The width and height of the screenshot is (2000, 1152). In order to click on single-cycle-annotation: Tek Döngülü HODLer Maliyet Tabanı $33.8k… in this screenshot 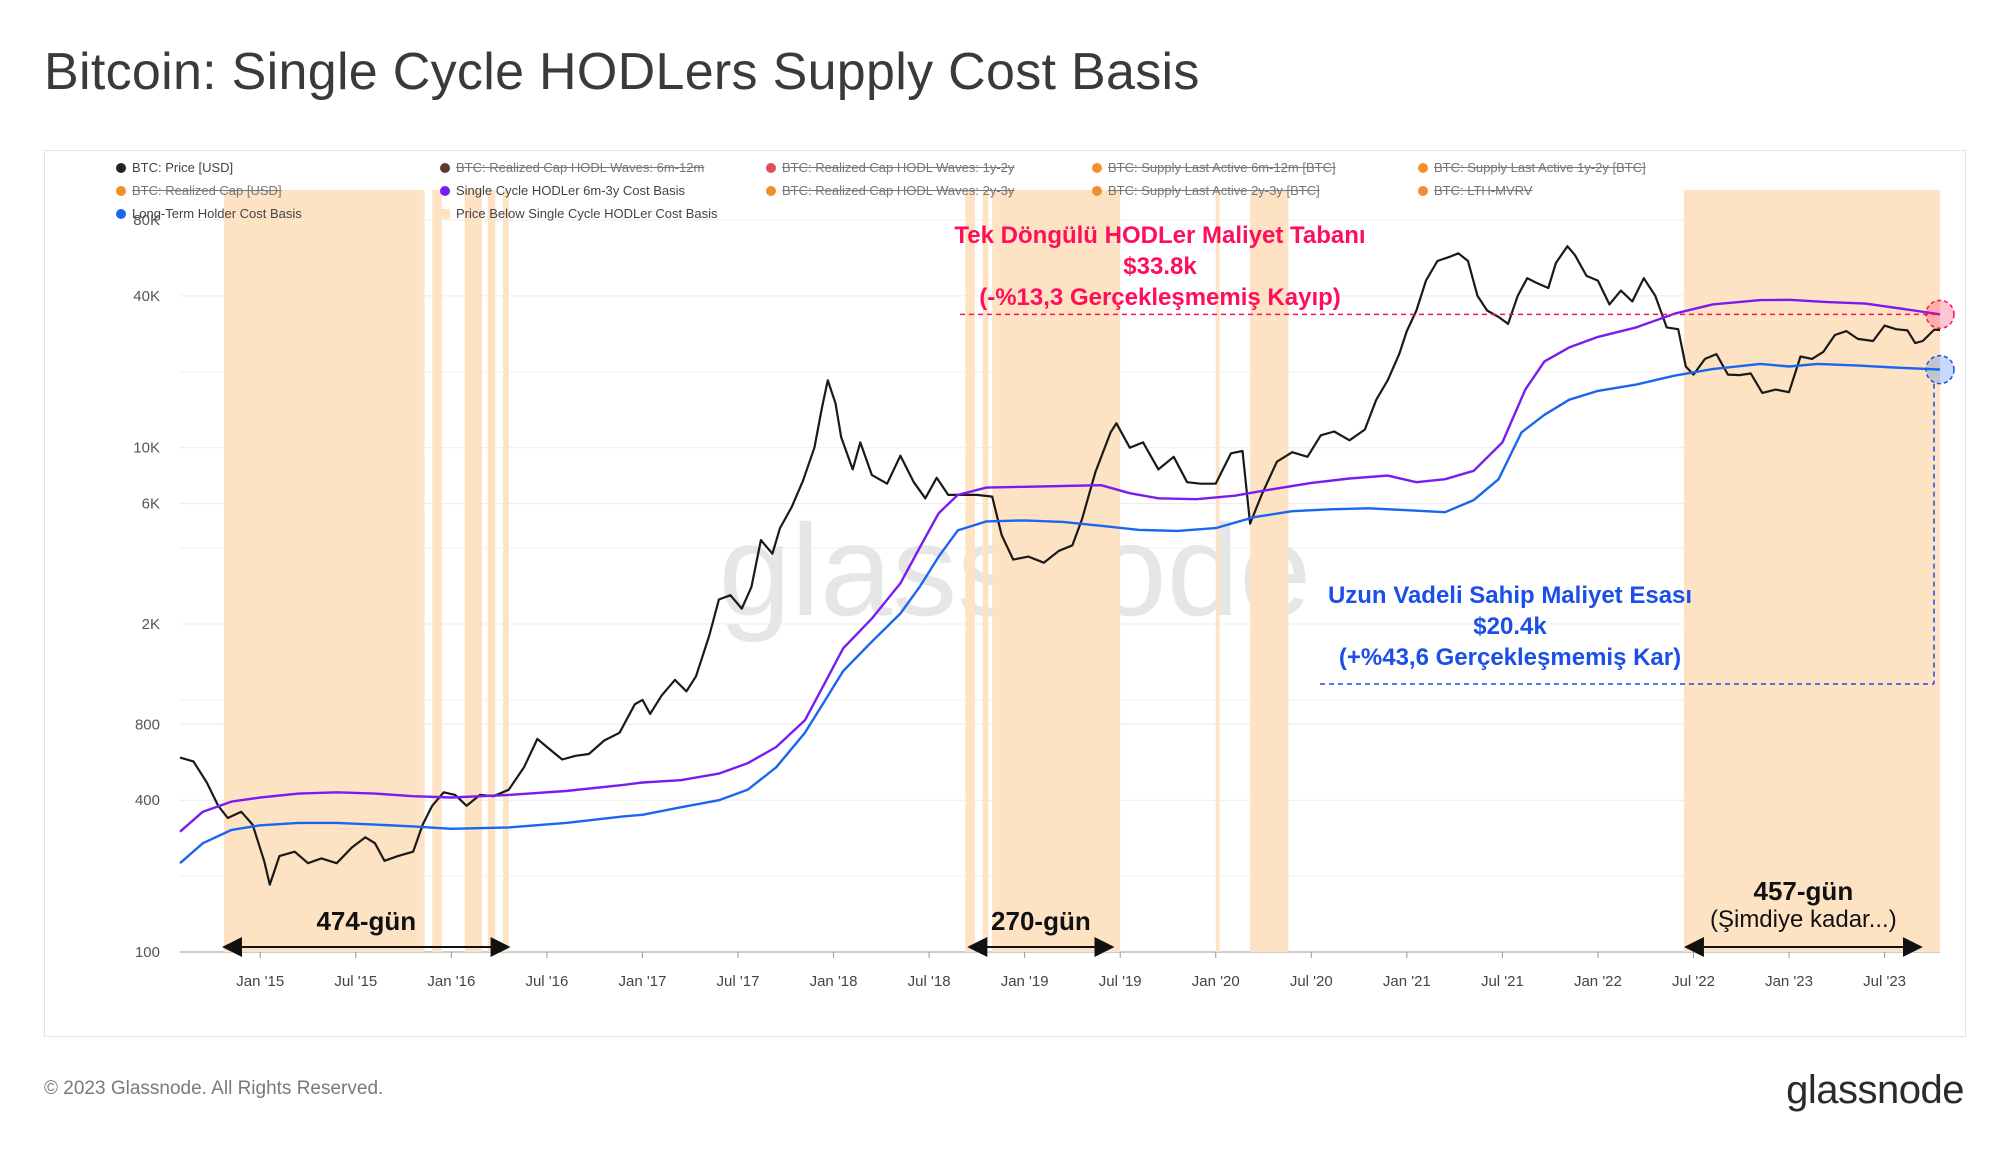, I will do `click(1160, 266)`.